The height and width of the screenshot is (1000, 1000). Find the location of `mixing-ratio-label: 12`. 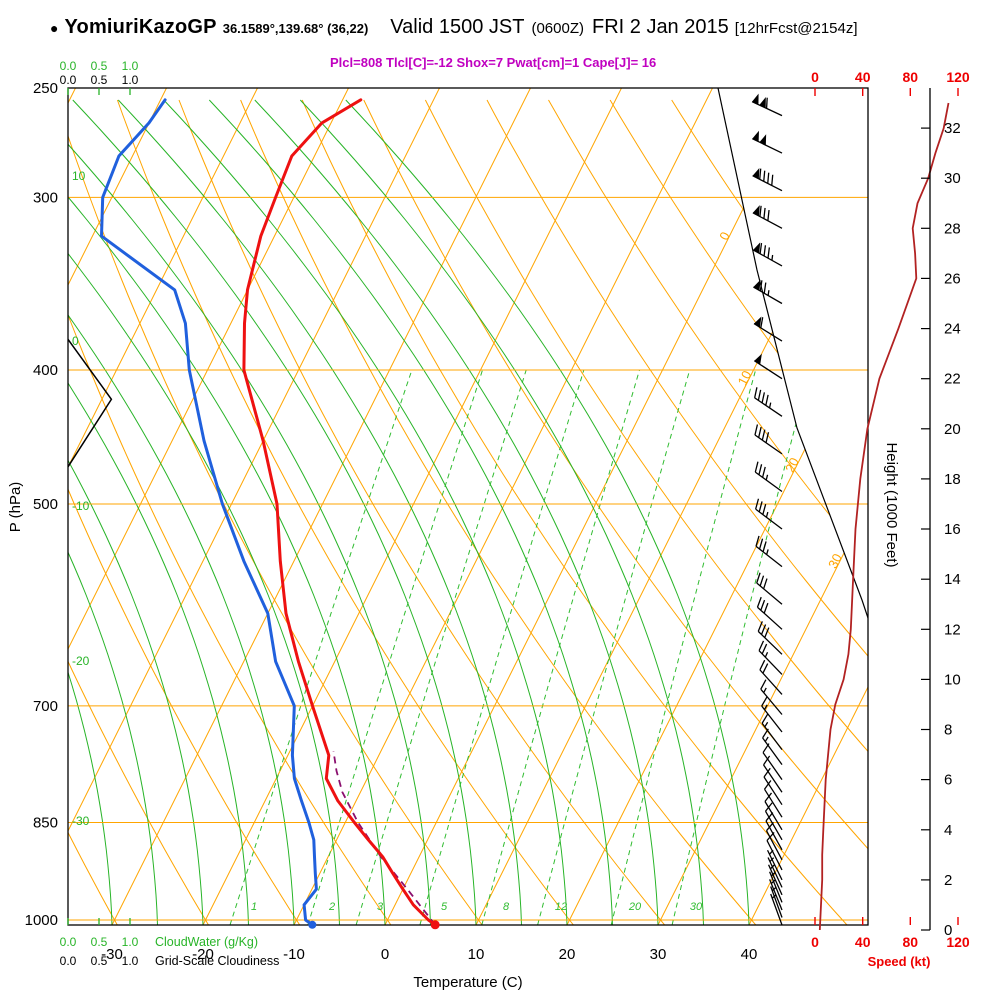

mixing-ratio-label: 12 is located at coordinates (561, 907).